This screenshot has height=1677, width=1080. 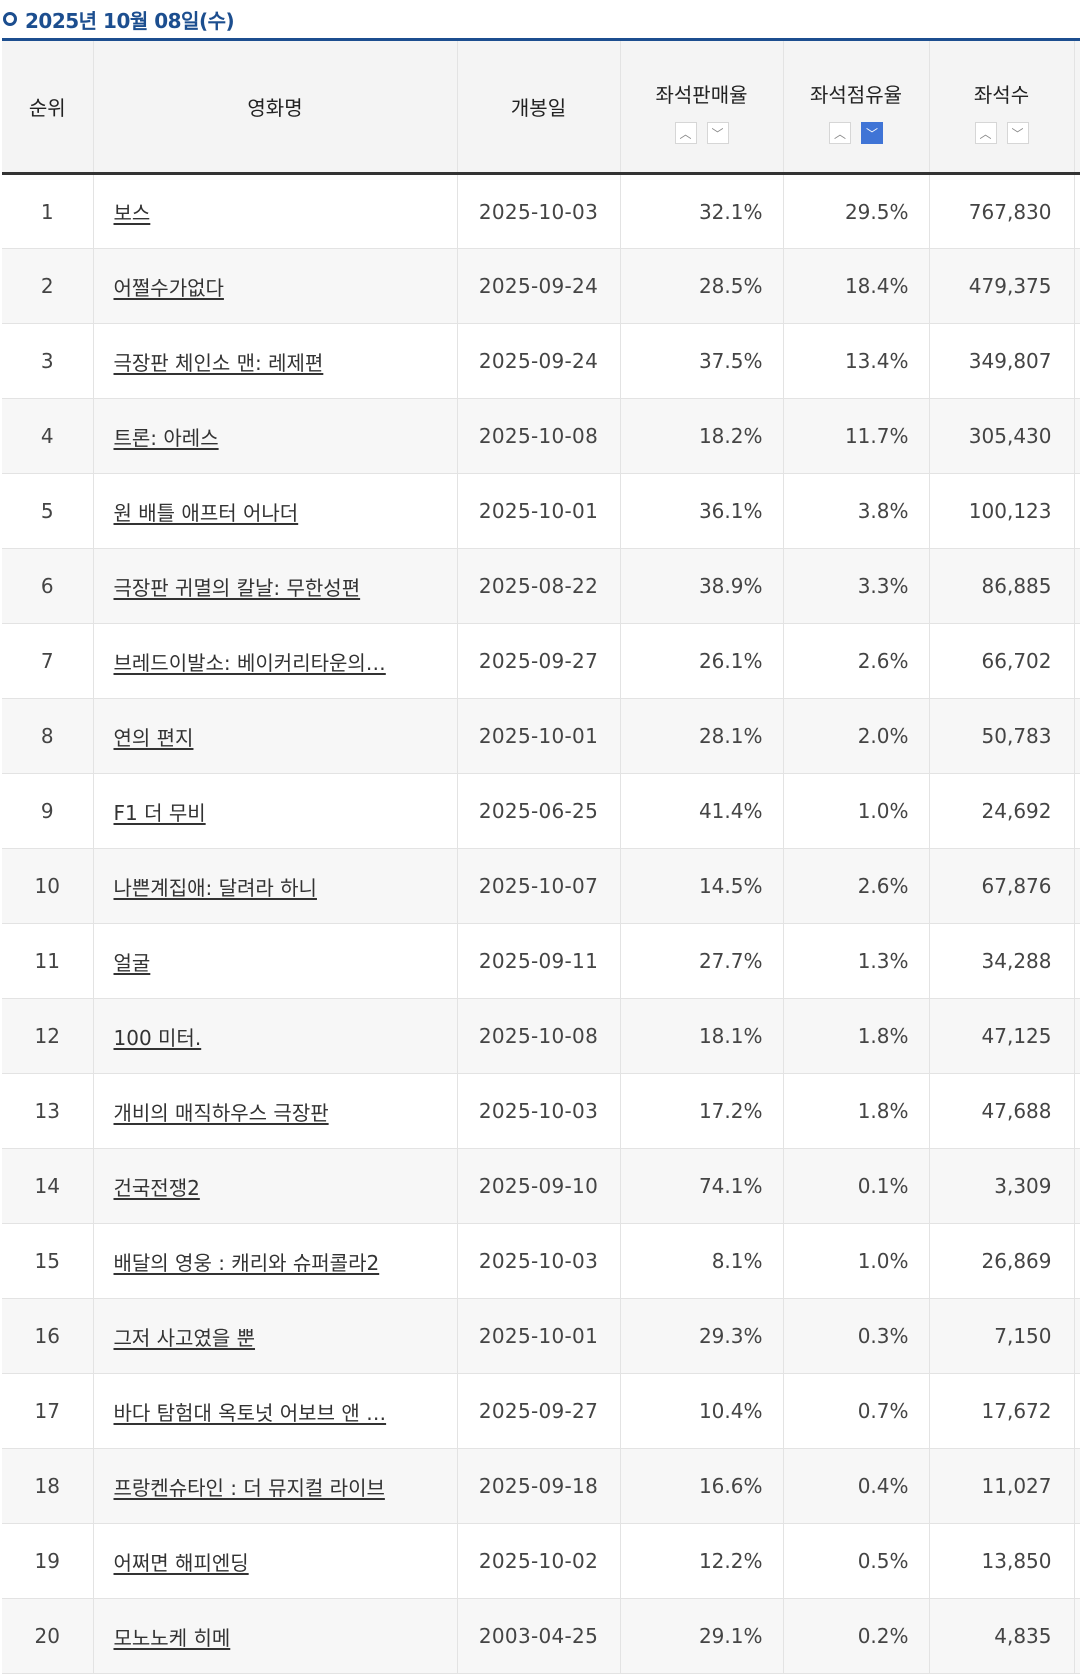 I want to click on seat-sales-rate-cell: 74.1%, so click(x=702, y=1186).